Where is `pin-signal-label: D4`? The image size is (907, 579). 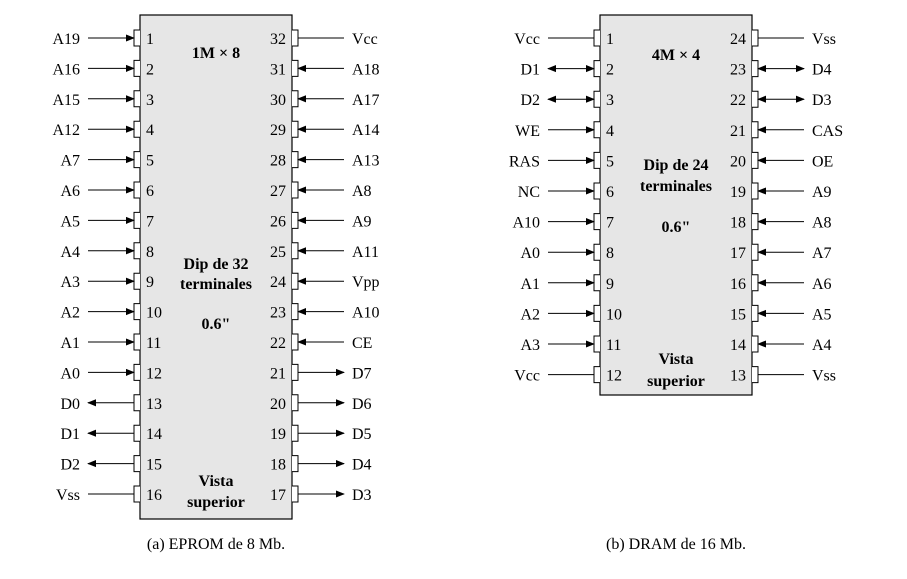
pin-signal-label: D4 is located at coordinates (822, 70).